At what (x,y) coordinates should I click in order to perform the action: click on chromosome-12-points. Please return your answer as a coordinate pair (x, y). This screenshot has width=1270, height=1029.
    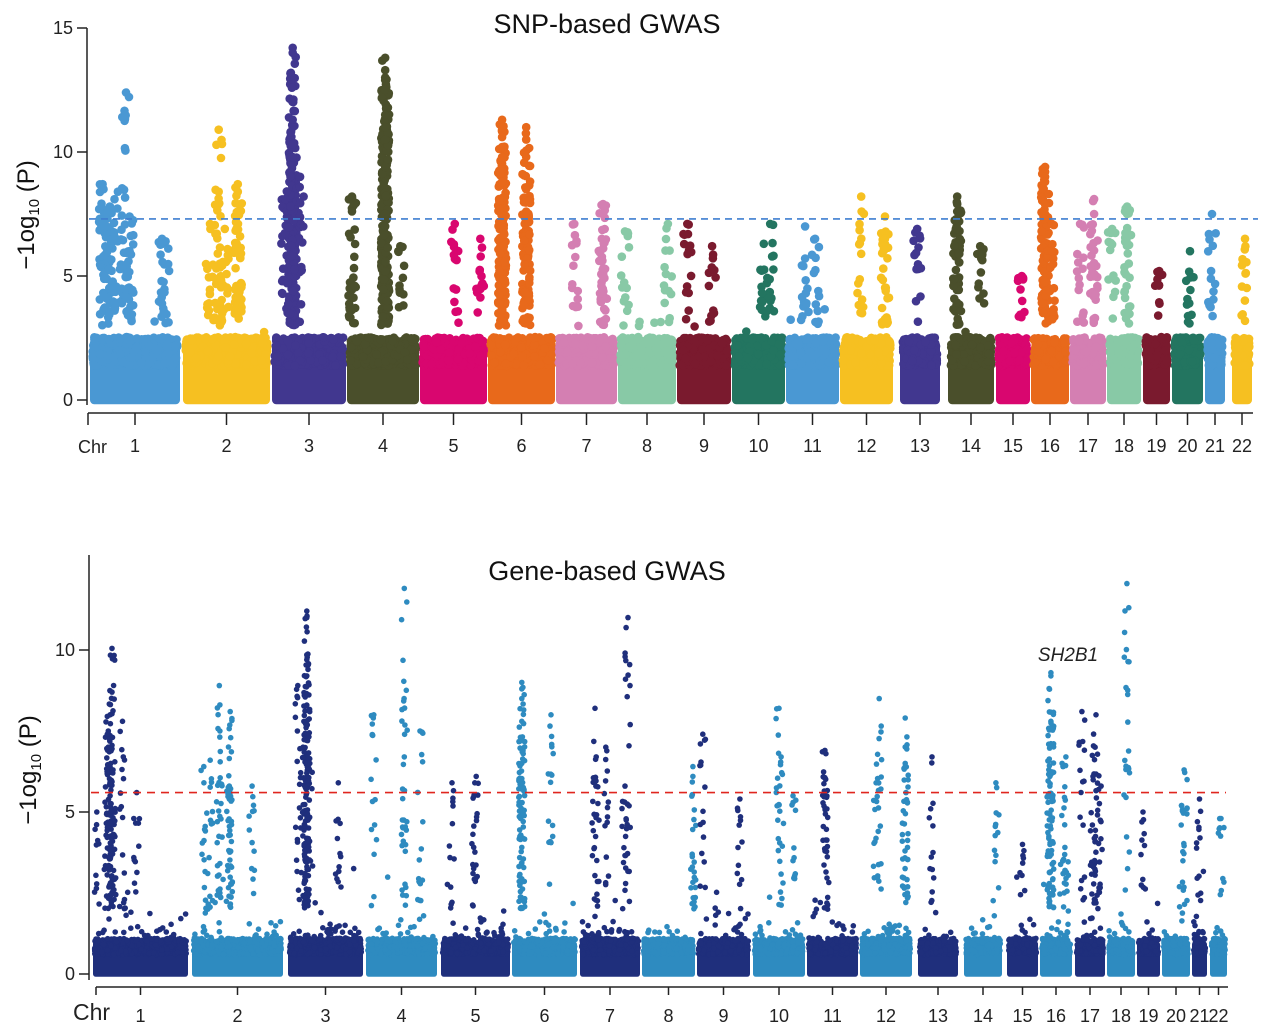
    Looking at the image, I should click on (866, 298).